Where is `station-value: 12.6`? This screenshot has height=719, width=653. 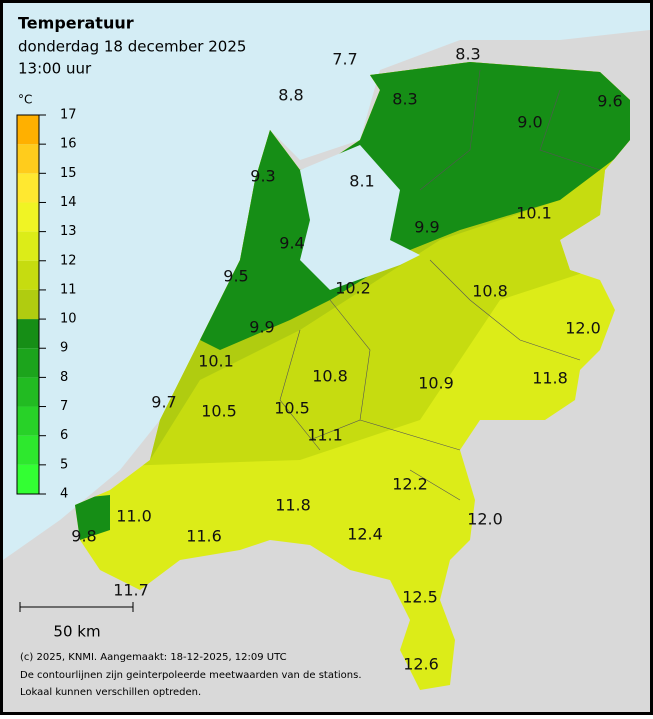 station-value: 12.6 is located at coordinates (421, 664).